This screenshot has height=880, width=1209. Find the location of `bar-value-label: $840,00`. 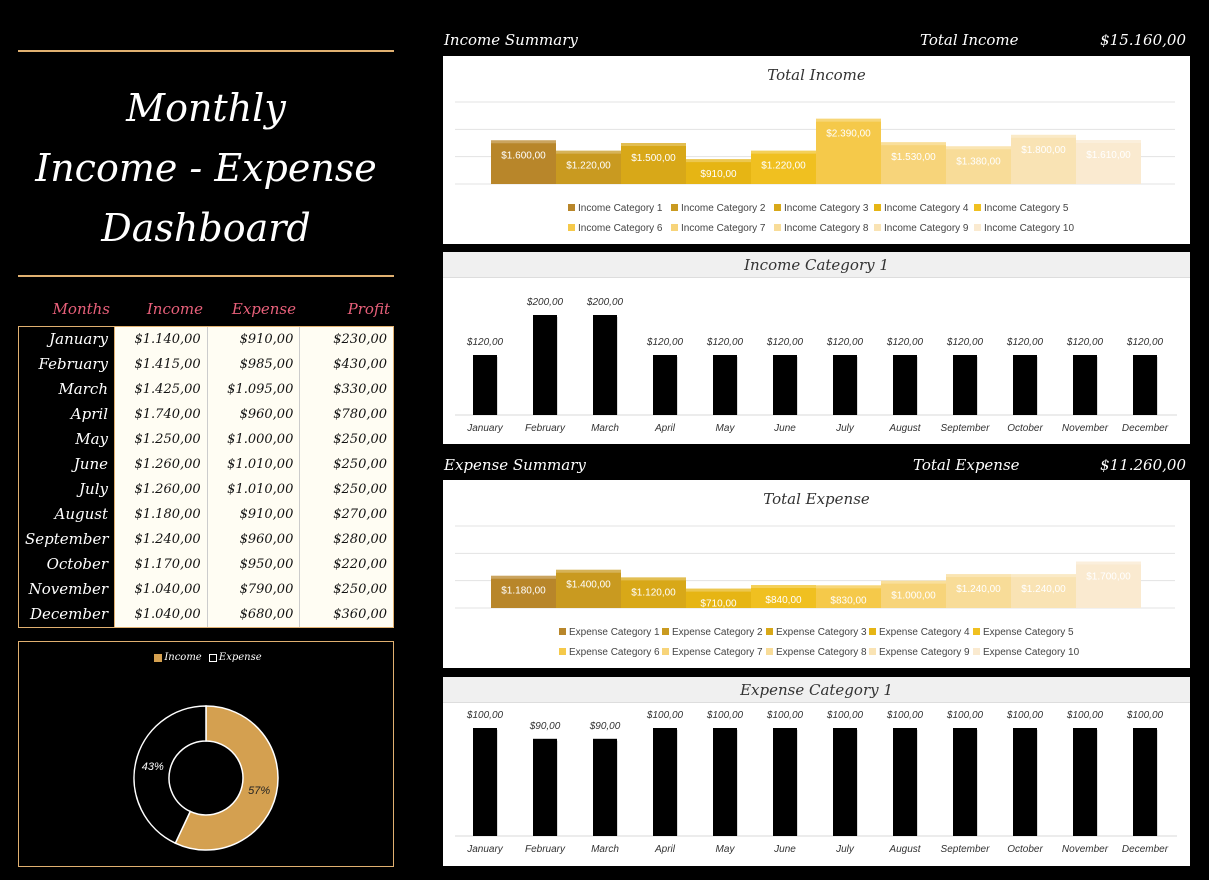

bar-value-label: $840,00 is located at coordinates (783, 600).